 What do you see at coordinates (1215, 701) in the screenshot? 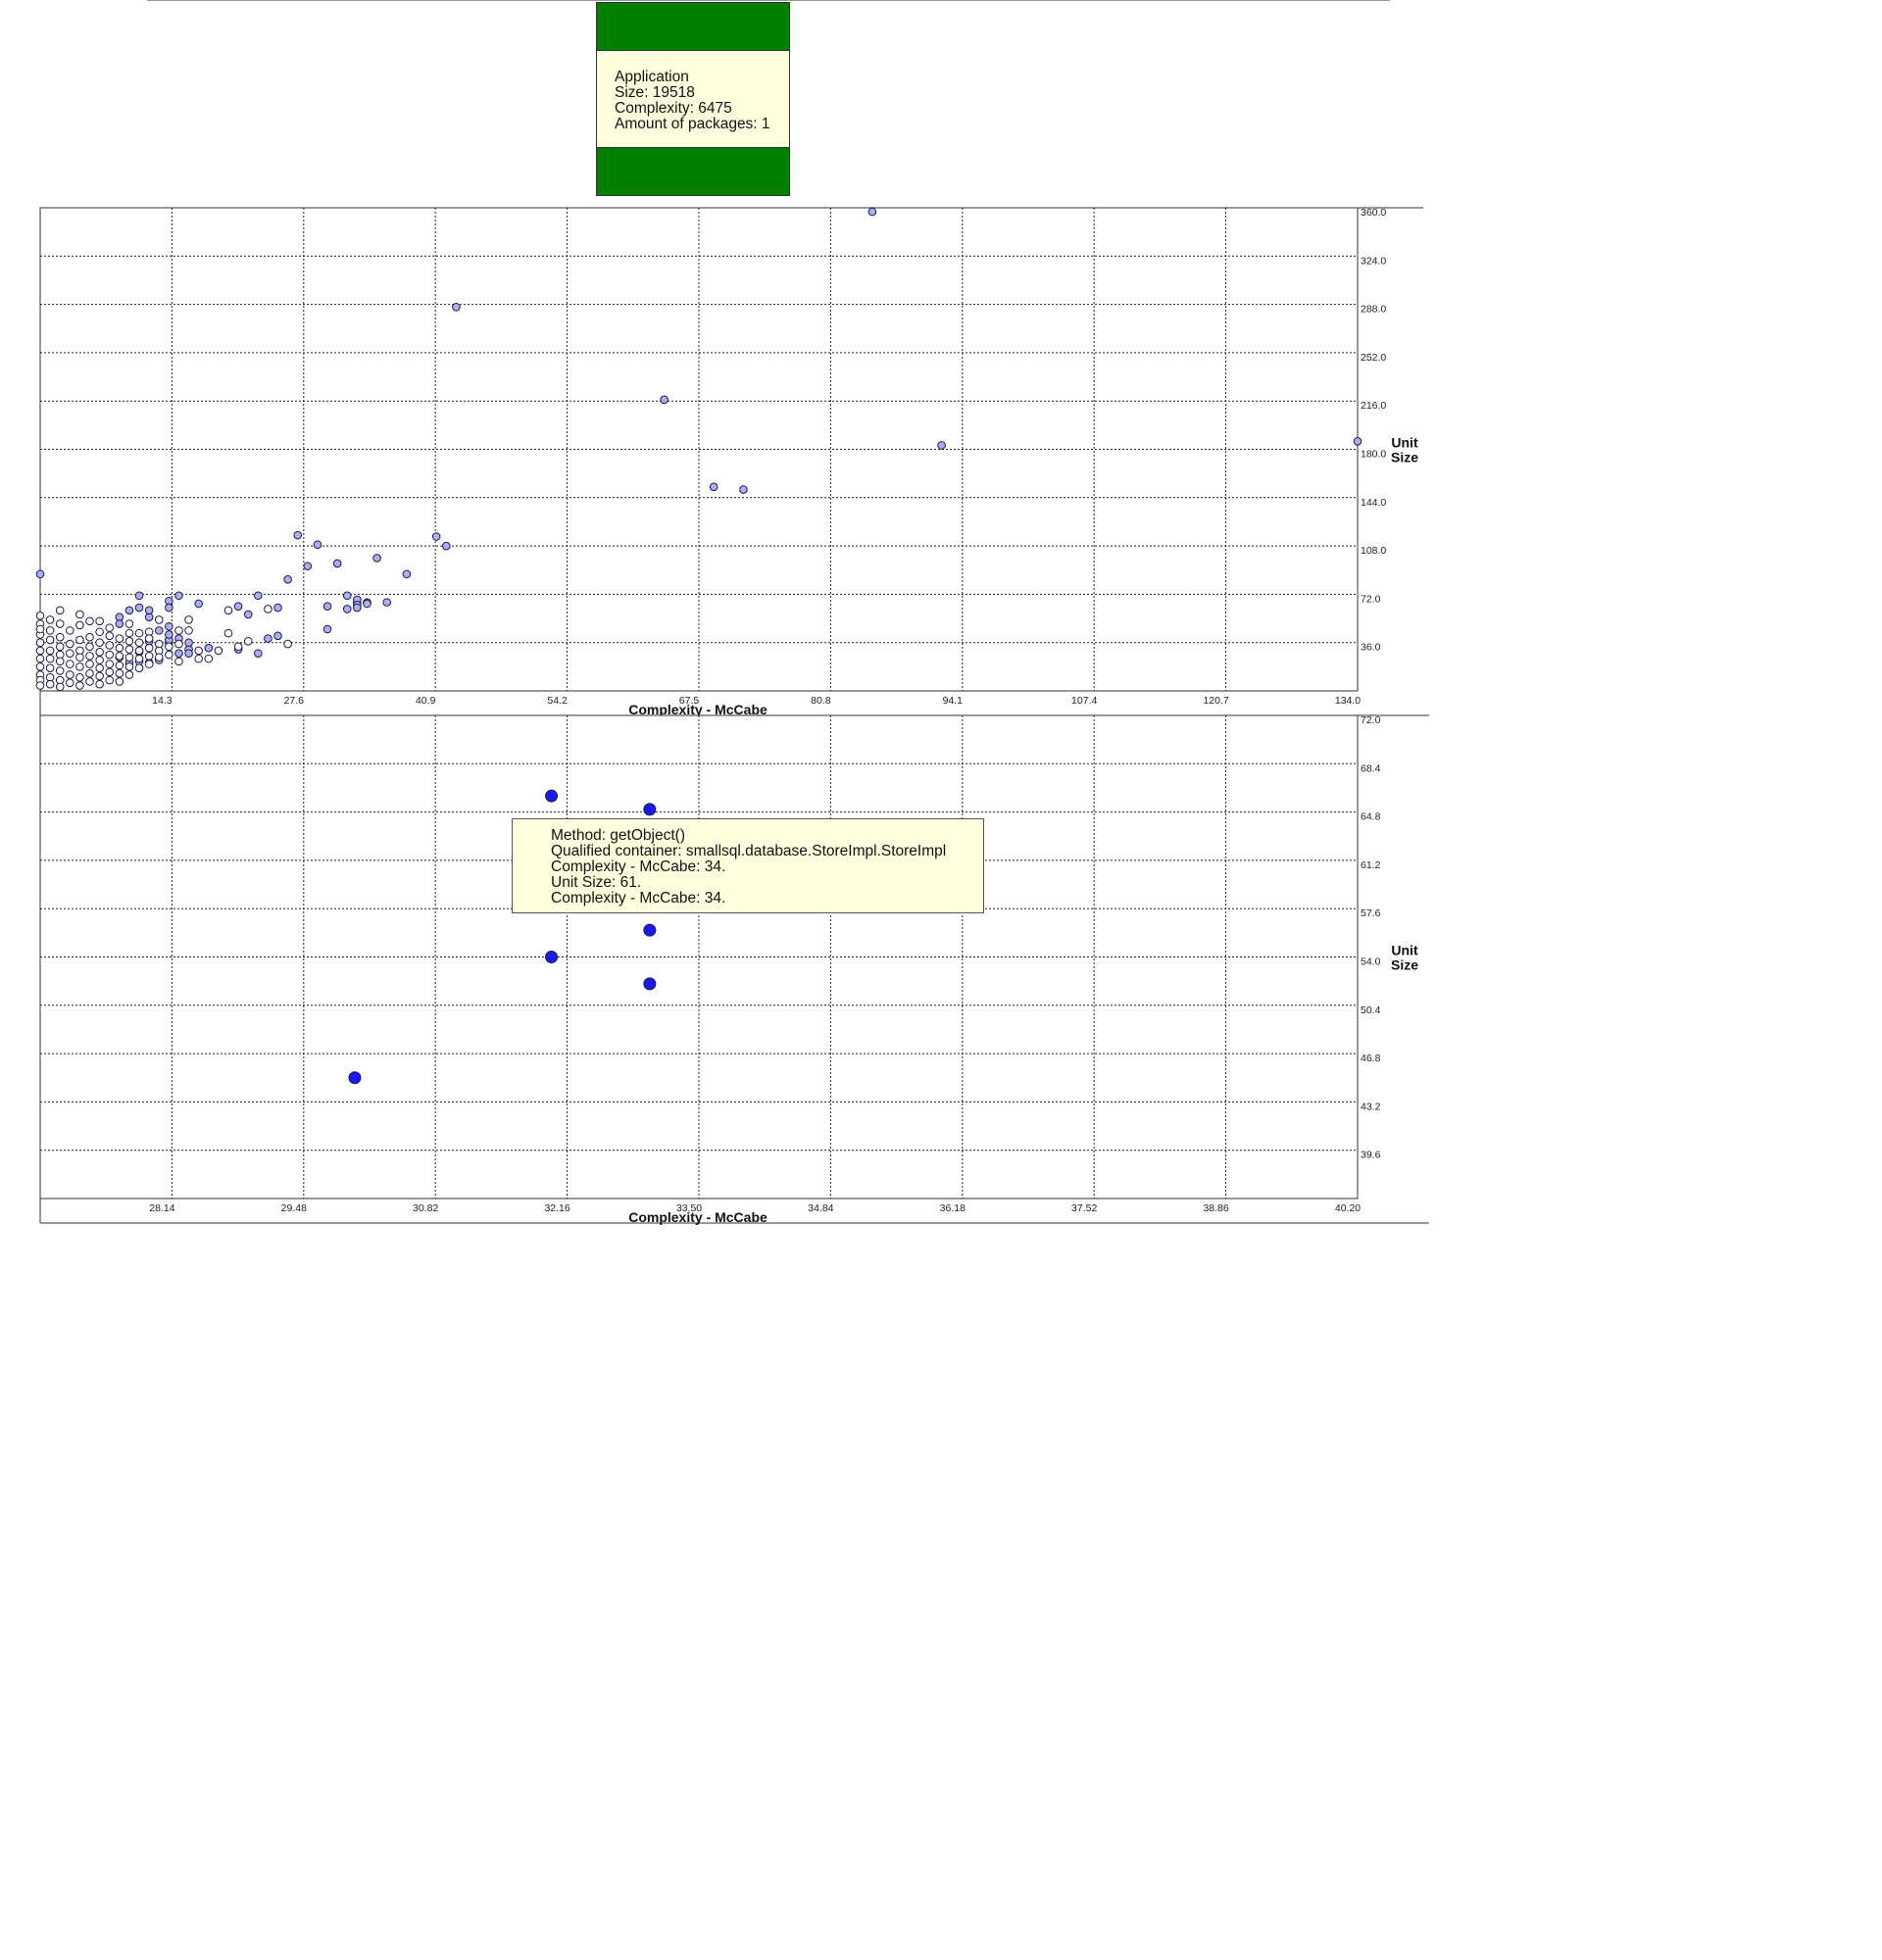
I see `x-tick-label: 120.7` at bounding box center [1215, 701].